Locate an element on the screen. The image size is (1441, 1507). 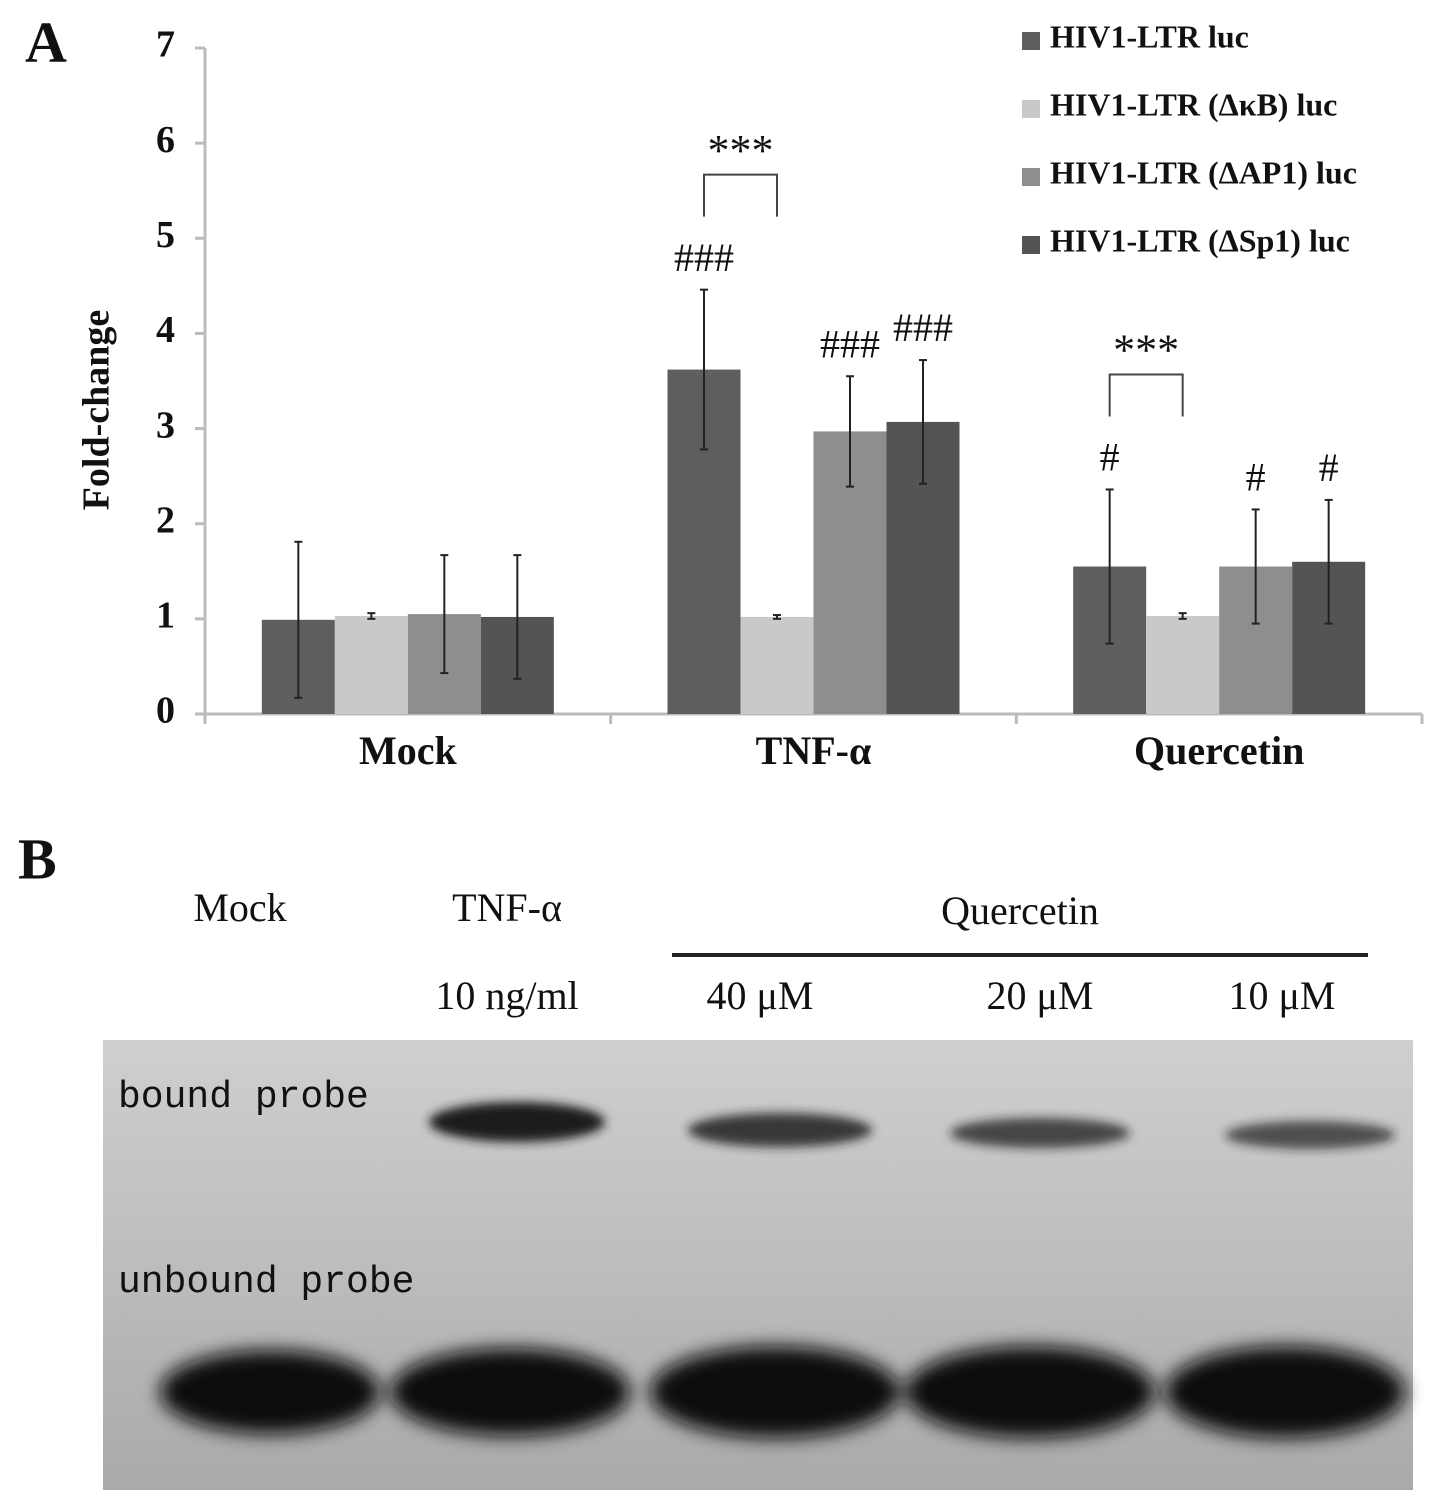
band-label: bound probe is located at coordinates (243, 1097).